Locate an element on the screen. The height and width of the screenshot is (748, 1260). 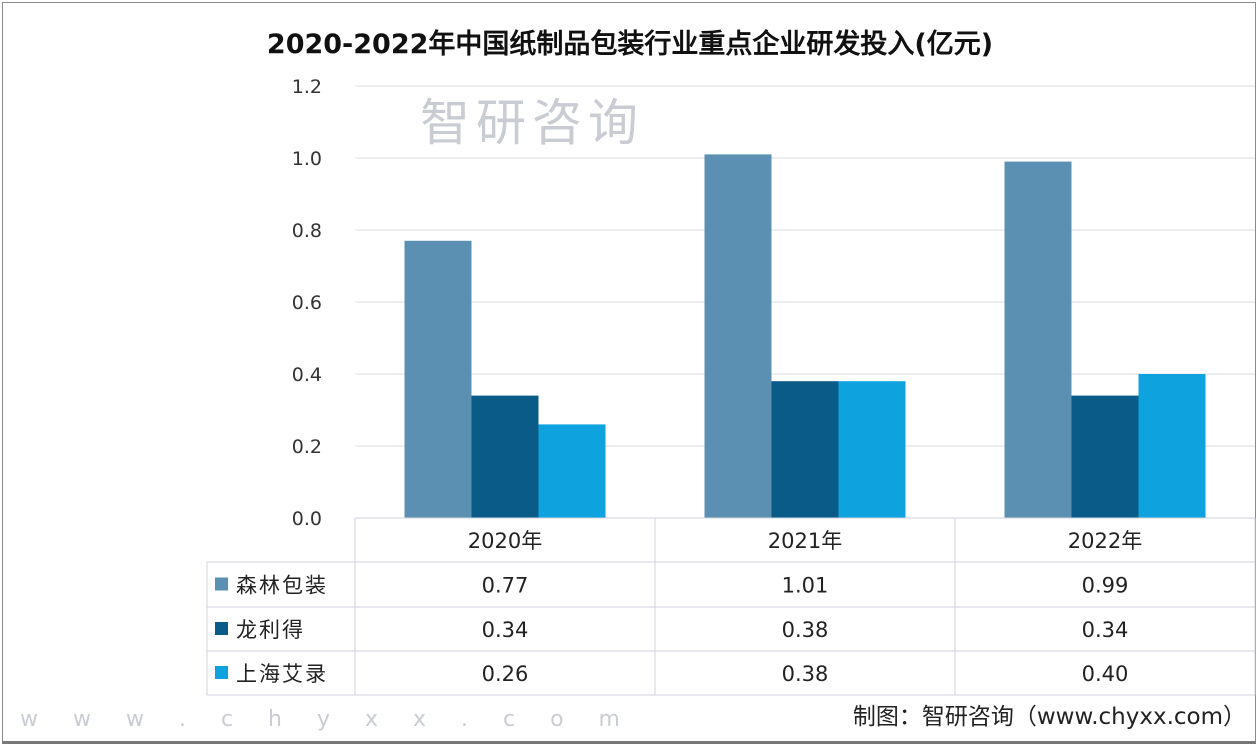
y-tick-label: 0.8 is located at coordinates (307, 231).